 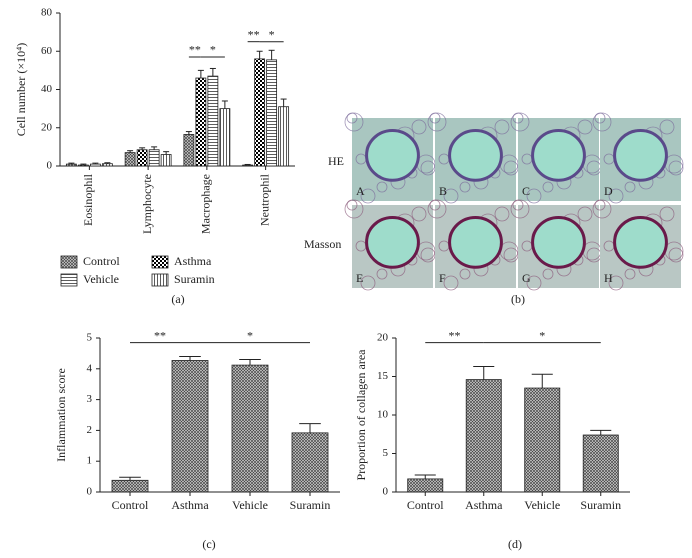 I want to click on legend-label: Control, so click(x=101, y=261).